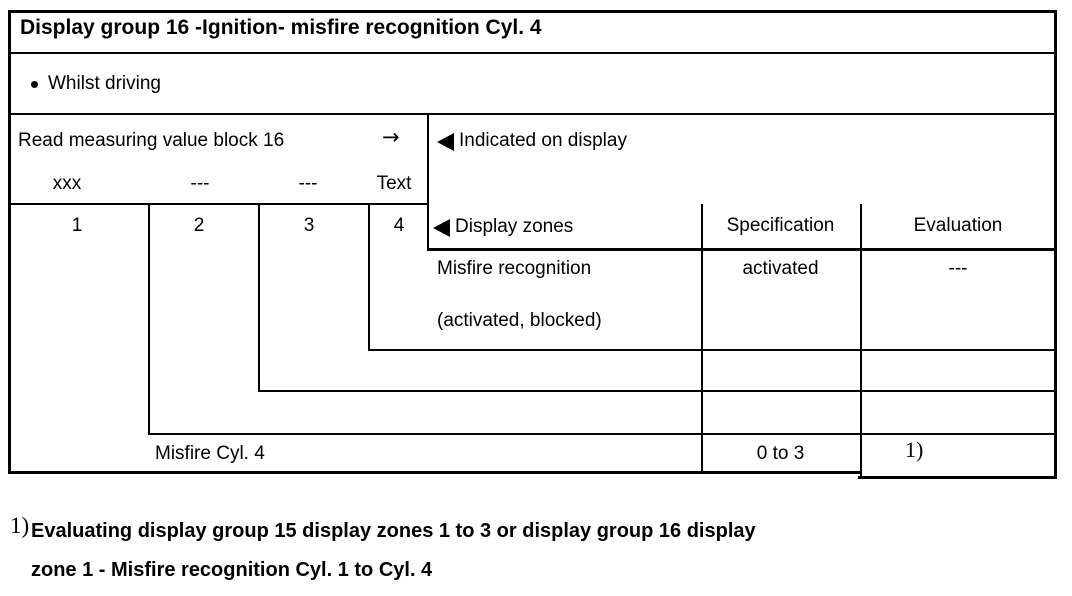 The height and width of the screenshot is (596, 1072). Describe the element at coordinates (309, 225) in the screenshot. I see `zone-number-3: 3` at that location.